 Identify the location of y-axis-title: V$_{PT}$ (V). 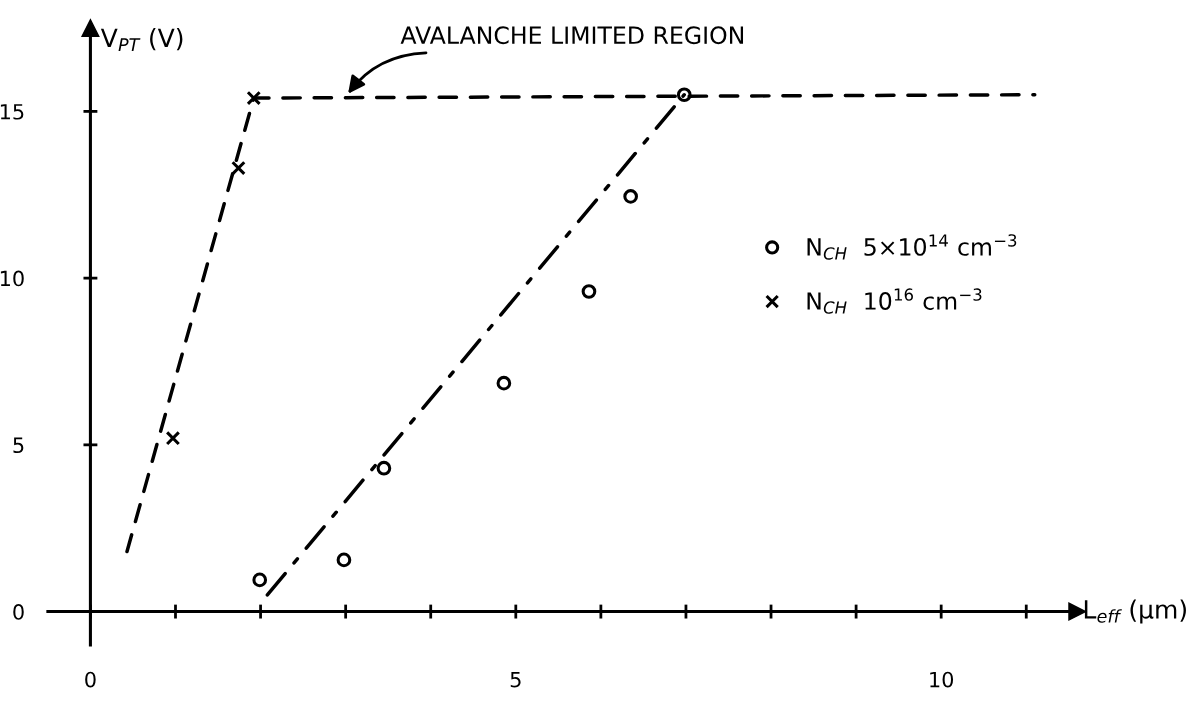
(141, 40).